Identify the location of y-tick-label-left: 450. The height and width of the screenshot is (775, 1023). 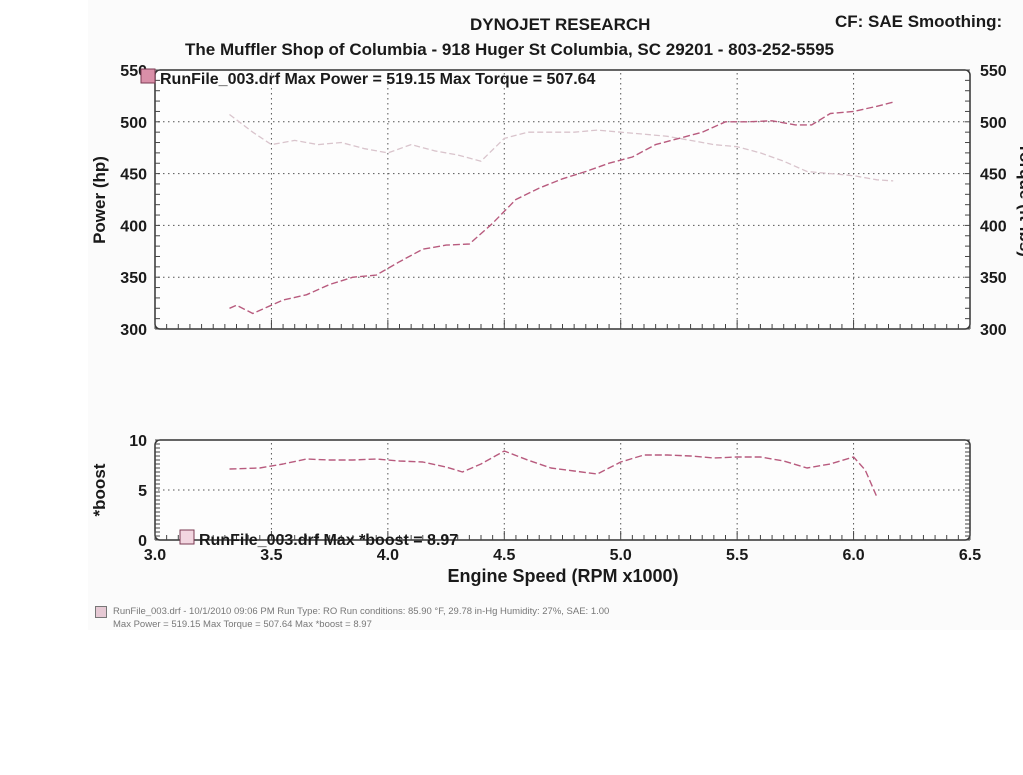
(133, 175).